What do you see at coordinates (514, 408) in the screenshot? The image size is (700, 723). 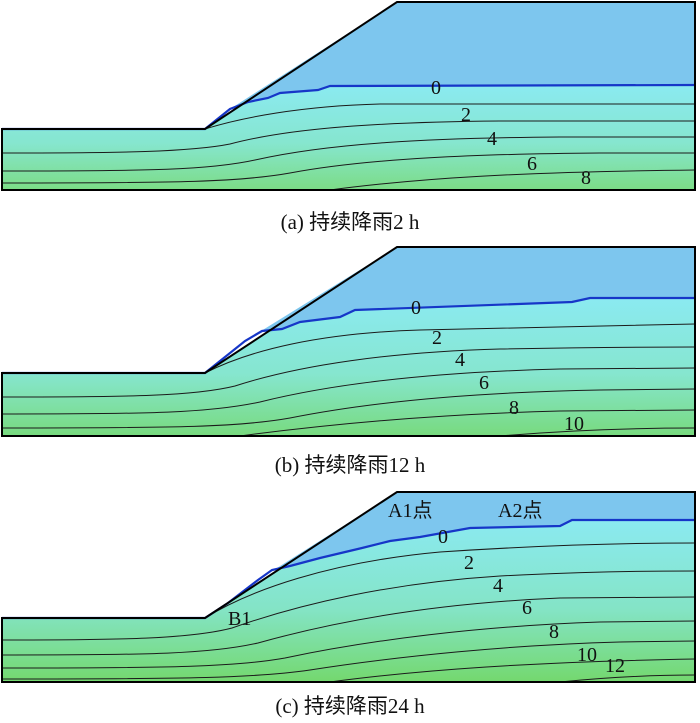 I see `panel-b-label-8: 8` at bounding box center [514, 408].